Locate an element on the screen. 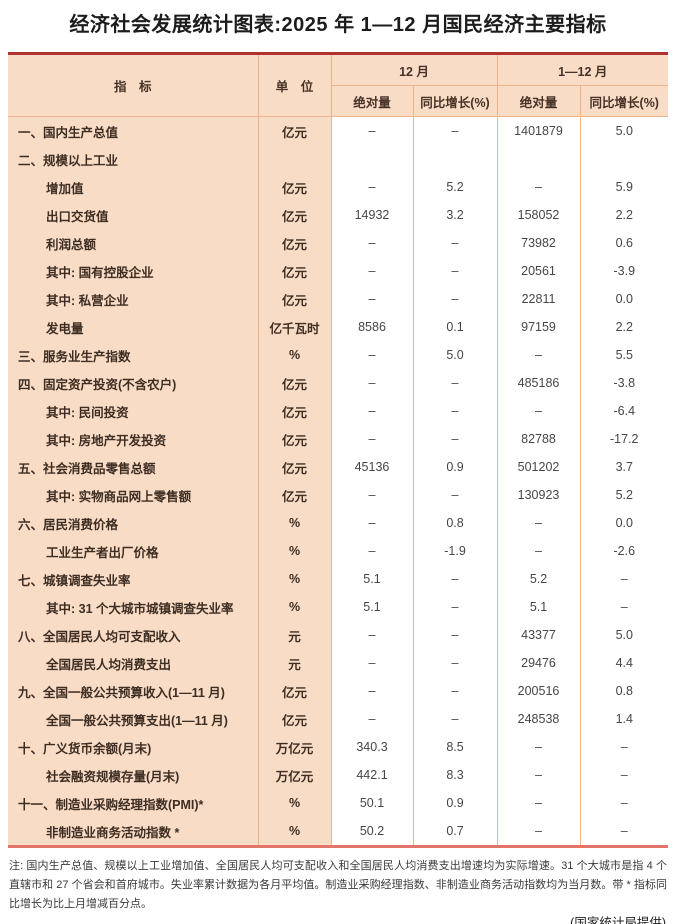 This screenshot has height=924, width=676. table-row: 一、国内生产总值 亿元 – – 1401879 5.0 is located at coordinates (338, 130).